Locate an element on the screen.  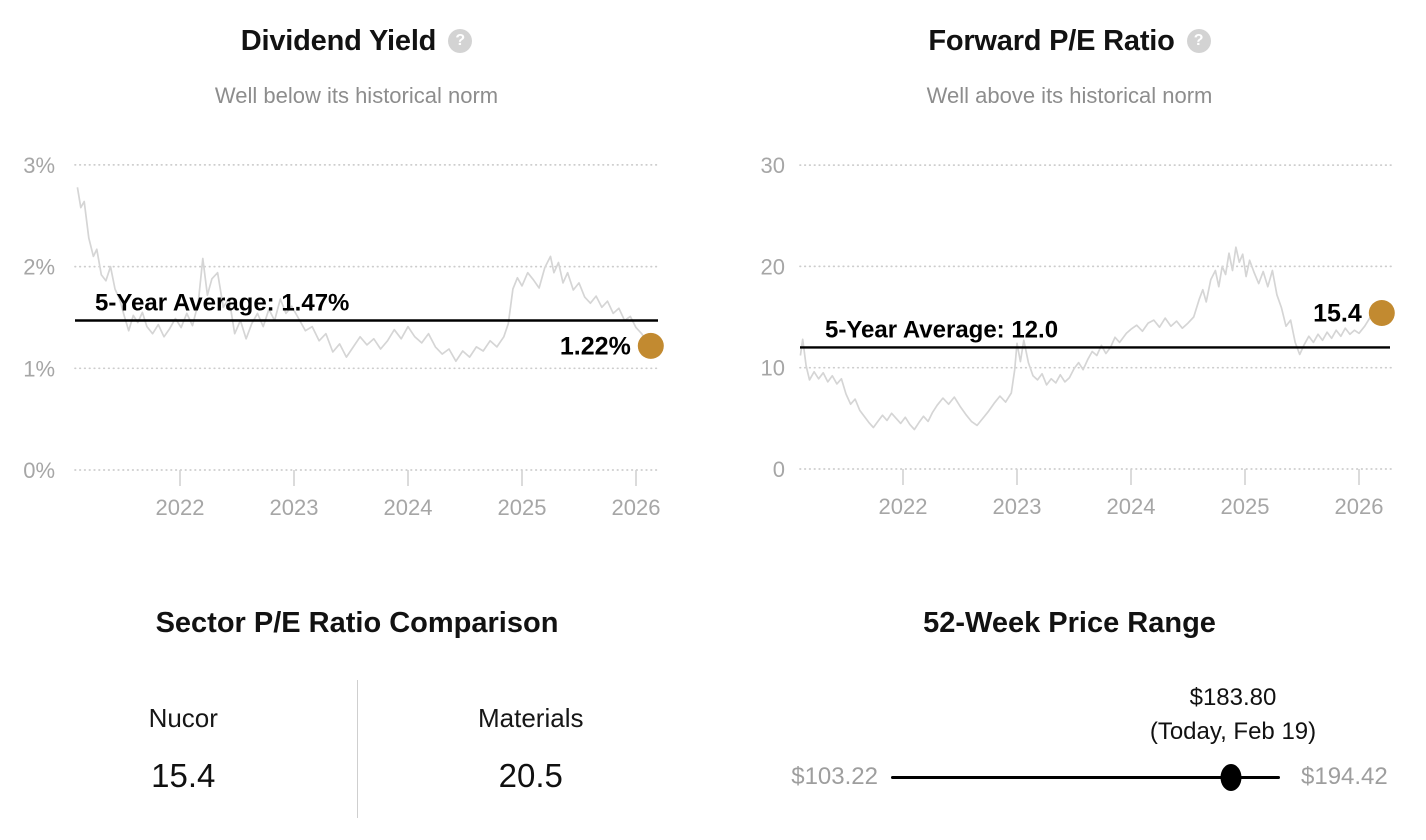
sector-comparison-body: Nucor 15.4 Materials 20.5 is located at coordinates (357, 749).